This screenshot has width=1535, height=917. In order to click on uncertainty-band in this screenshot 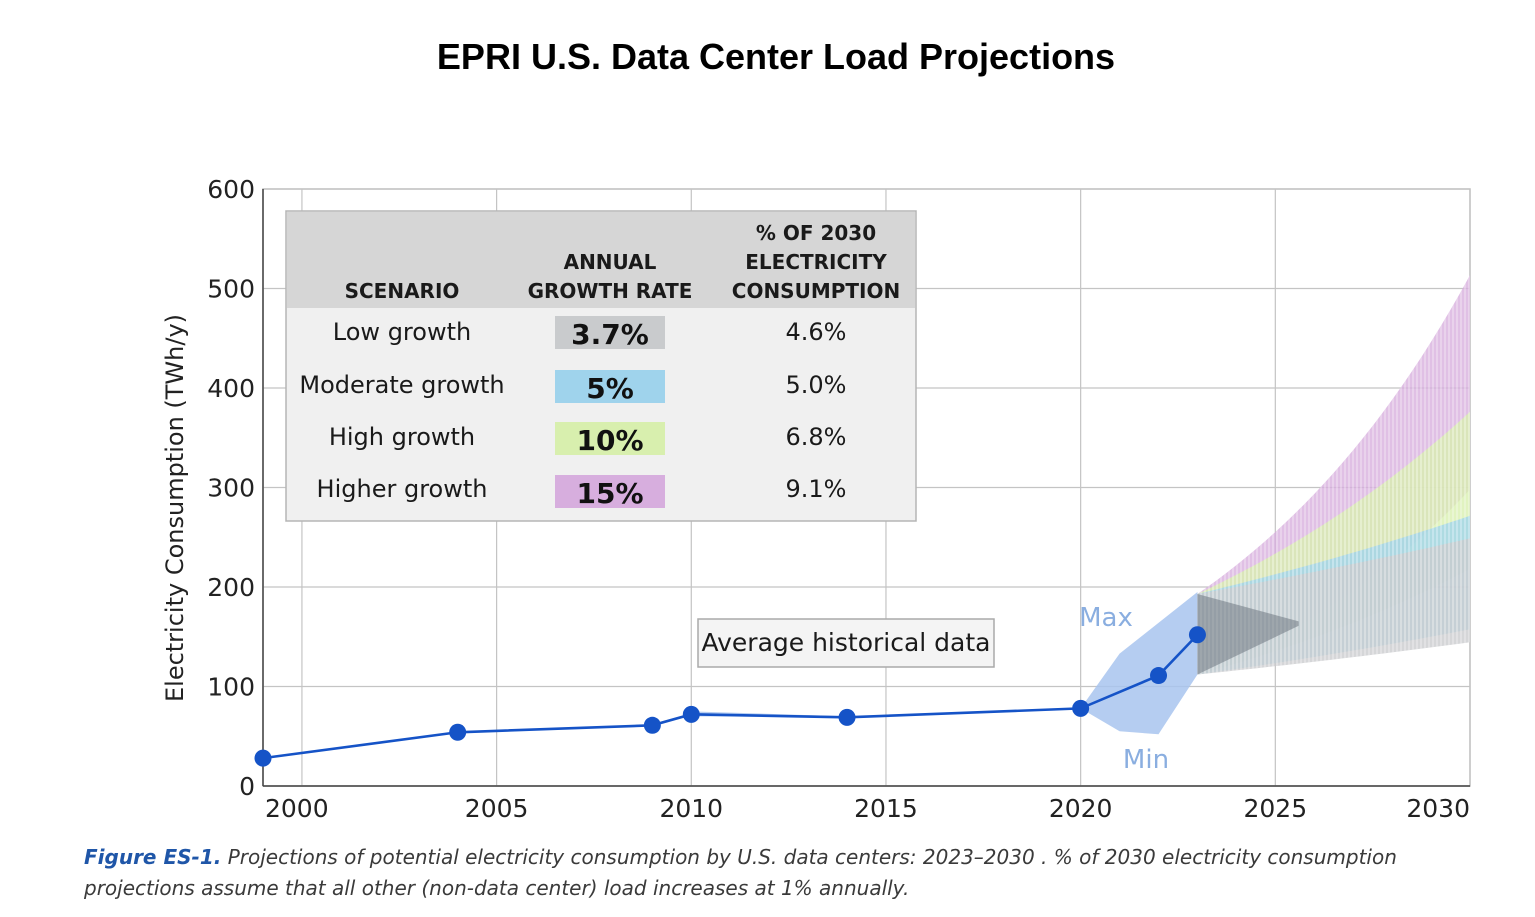, I will do `click(944, 663)`.